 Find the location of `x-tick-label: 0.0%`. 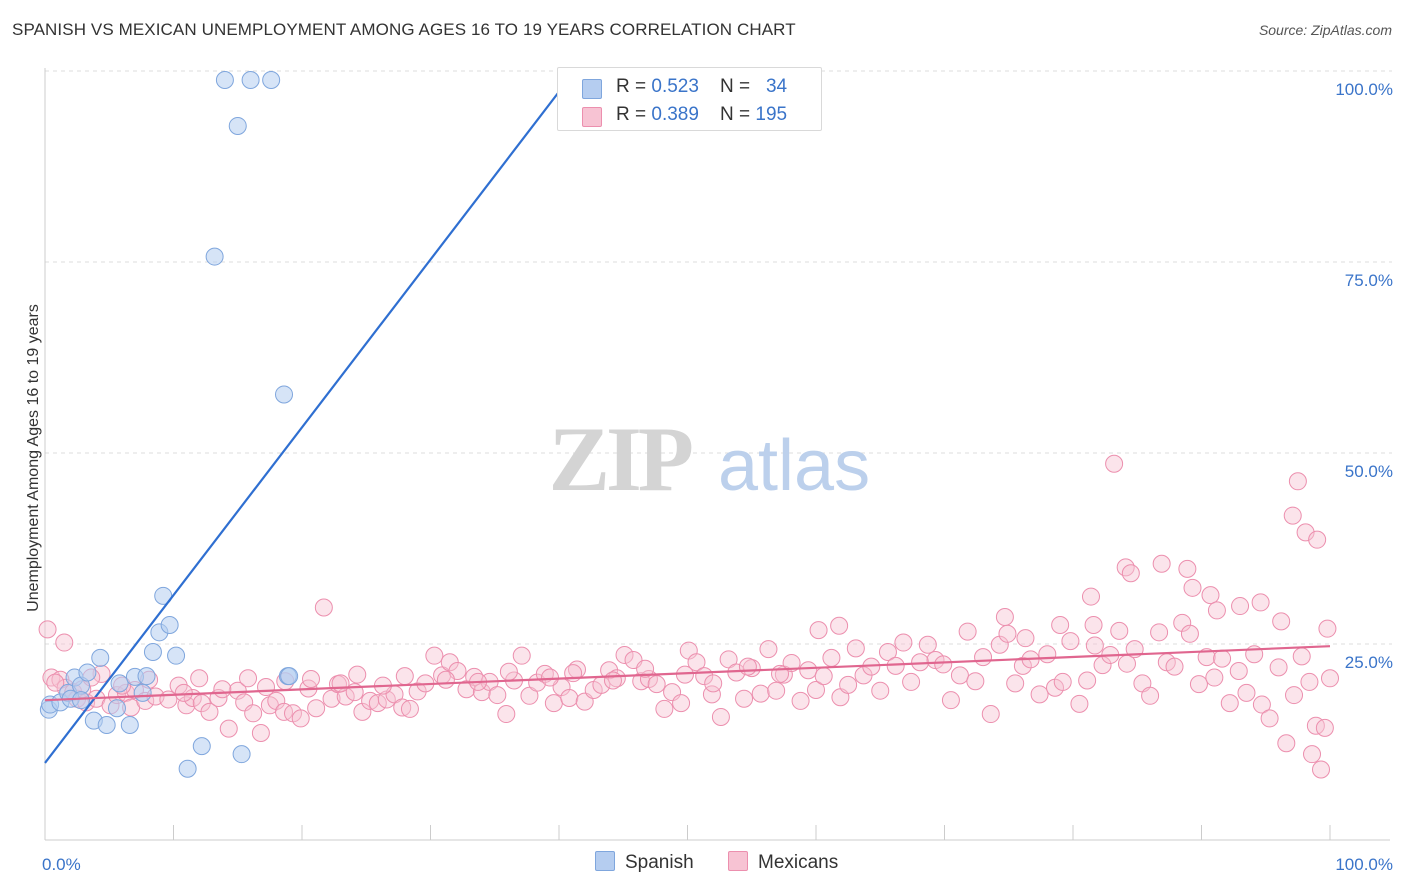

x-tick-label: 0.0% is located at coordinates (61, 864).